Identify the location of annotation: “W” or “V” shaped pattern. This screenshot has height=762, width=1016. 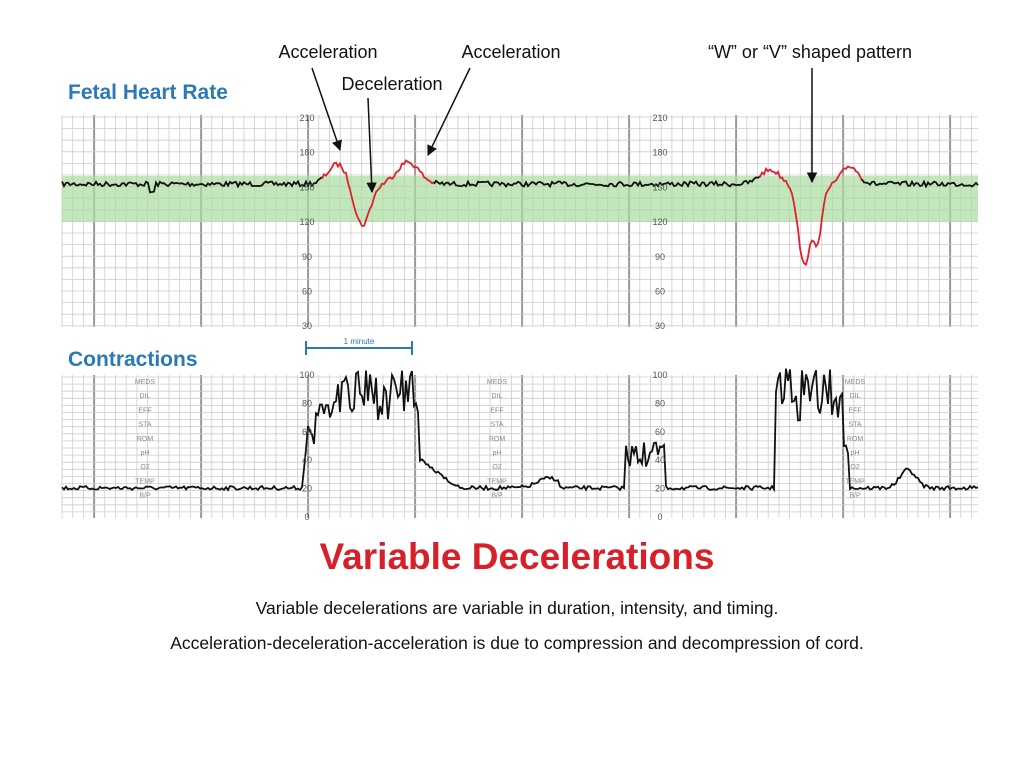
(810, 52).